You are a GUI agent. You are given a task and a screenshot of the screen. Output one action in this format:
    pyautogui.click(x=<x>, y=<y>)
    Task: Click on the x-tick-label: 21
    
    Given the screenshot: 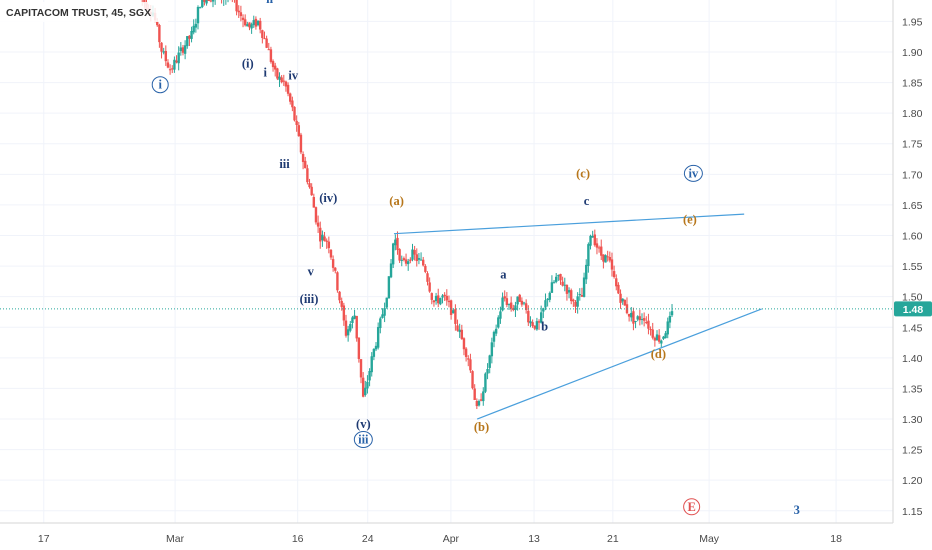 What is the action you would take?
    pyautogui.click(x=613, y=539)
    